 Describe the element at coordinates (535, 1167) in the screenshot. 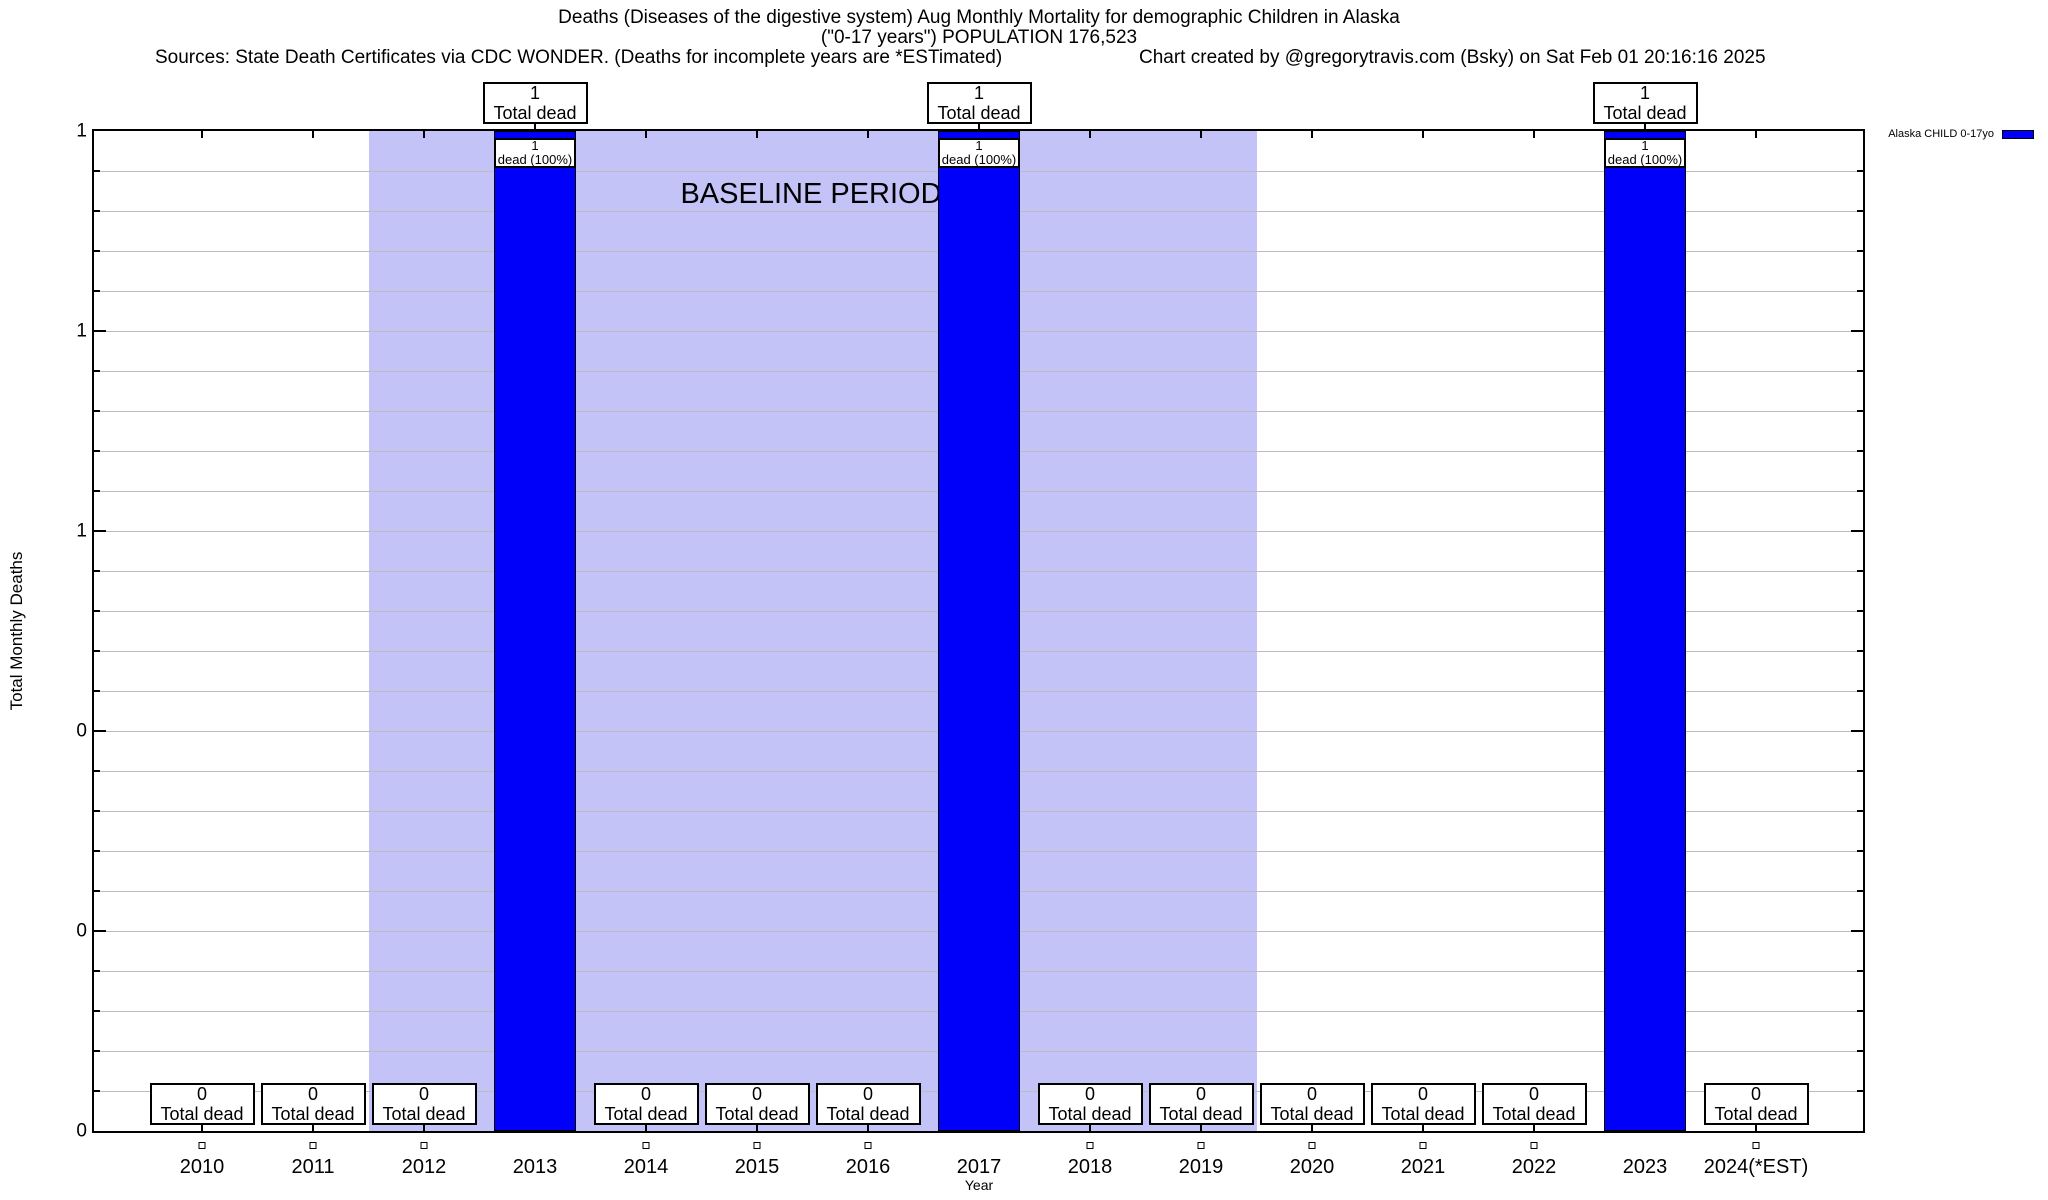

I see `x-tick-label-2013: 2013` at that location.